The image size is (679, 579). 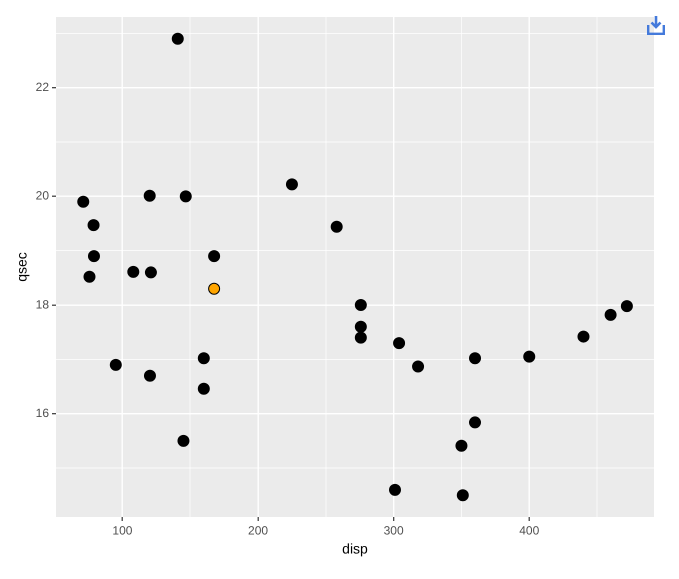 I want to click on y-tick-label: 18, so click(x=43, y=304).